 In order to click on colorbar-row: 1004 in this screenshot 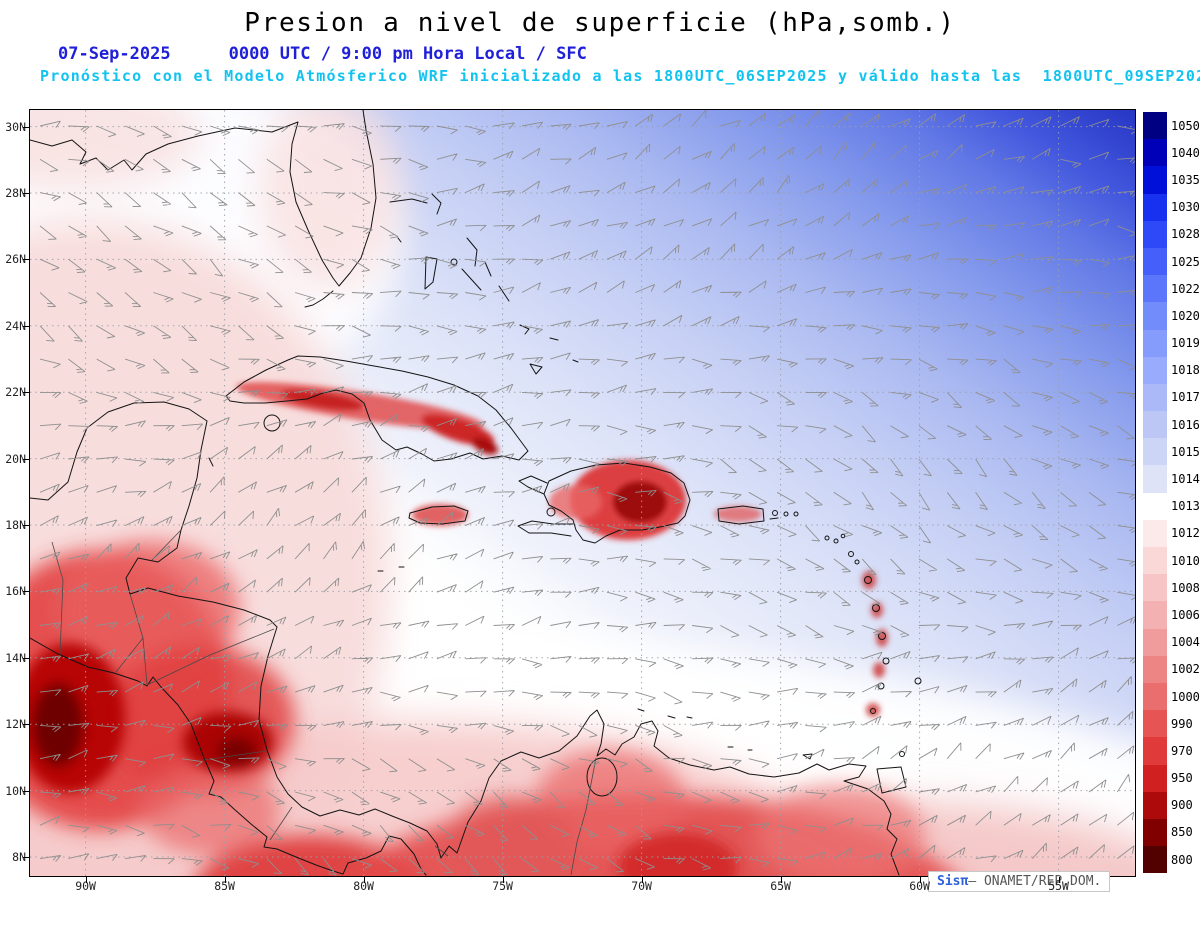, I will do `click(1171, 642)`.